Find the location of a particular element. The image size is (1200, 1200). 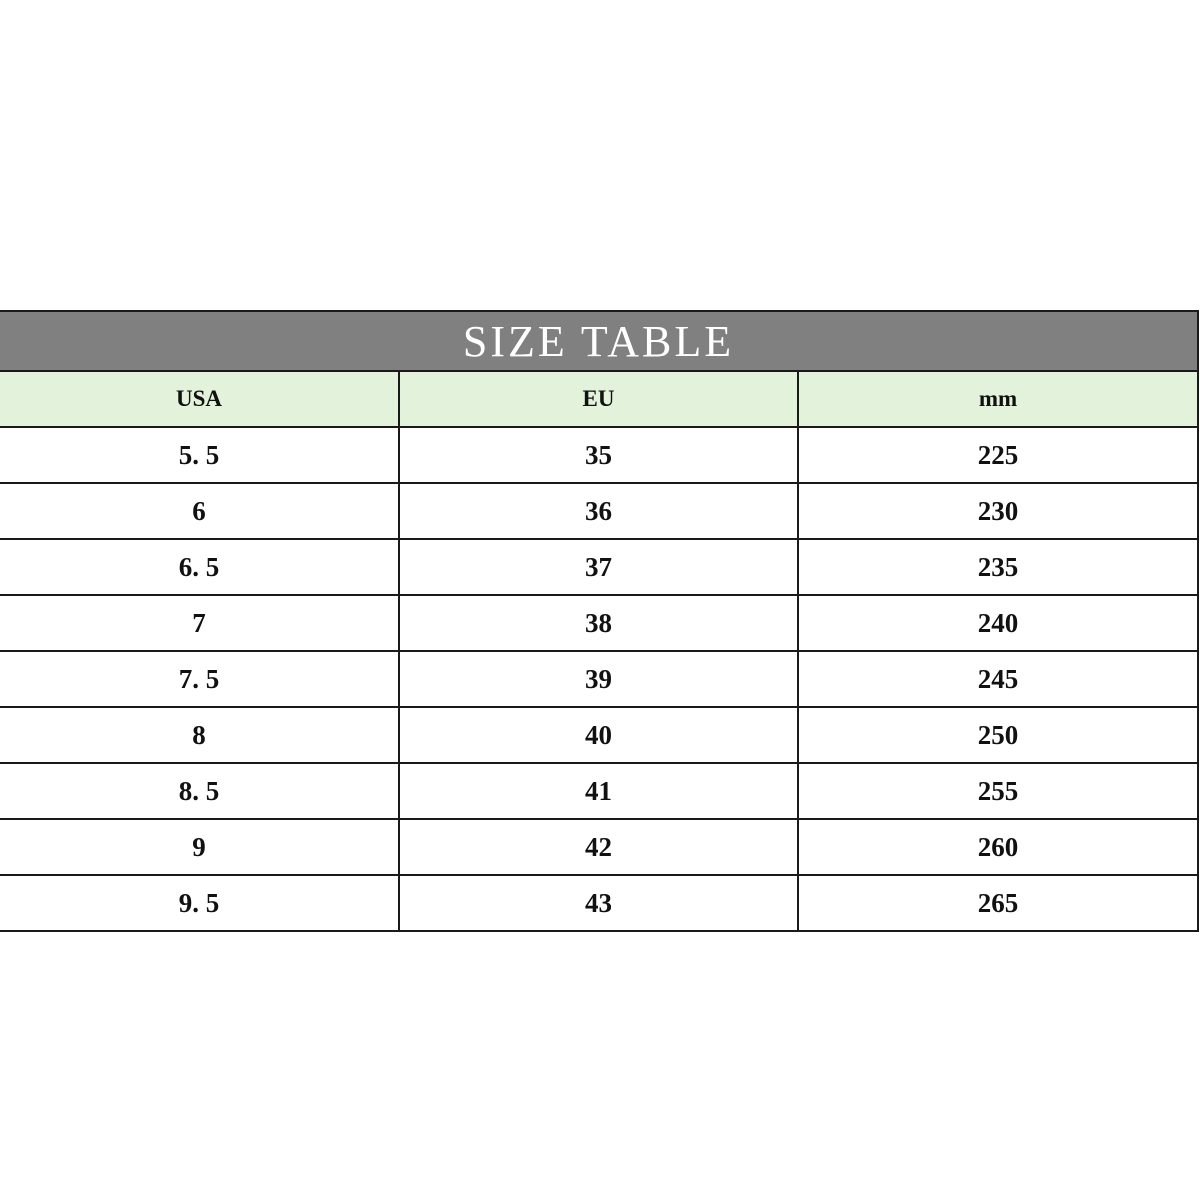

mm-cell: 245 is located at coordinates (998, 679).